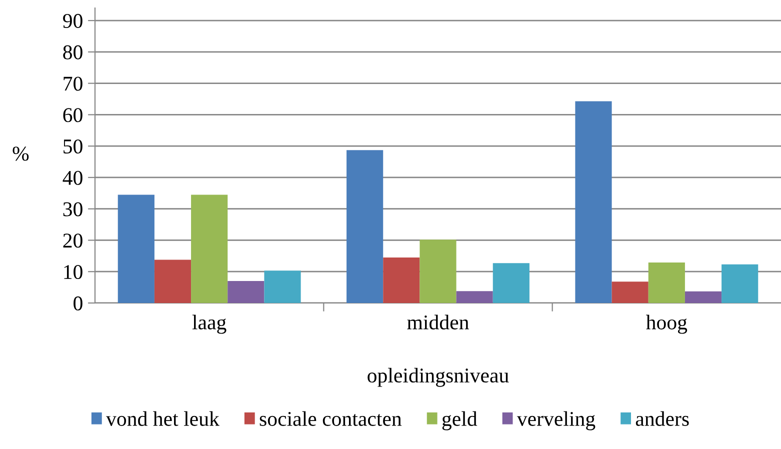  I want to click on y-tick-label: 20, so click(72, 241).